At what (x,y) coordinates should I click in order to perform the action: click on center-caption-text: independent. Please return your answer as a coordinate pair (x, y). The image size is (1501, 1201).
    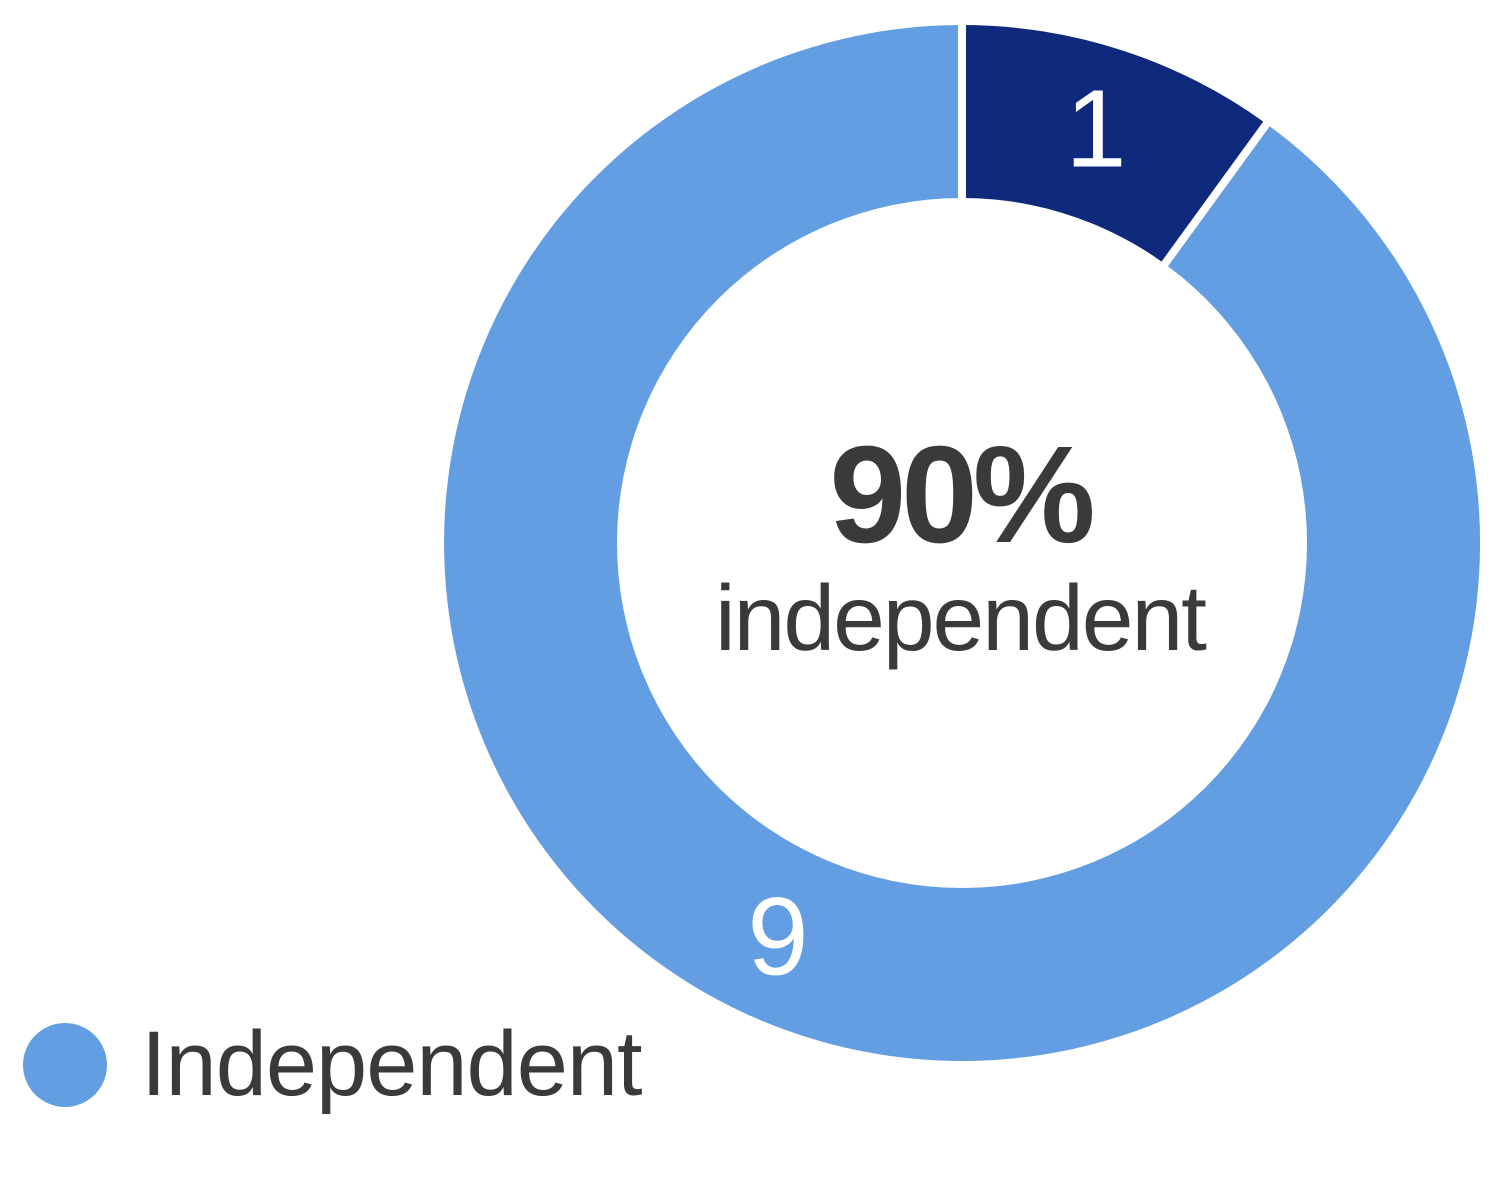
    Looking at the image, I should click on (961, 618).